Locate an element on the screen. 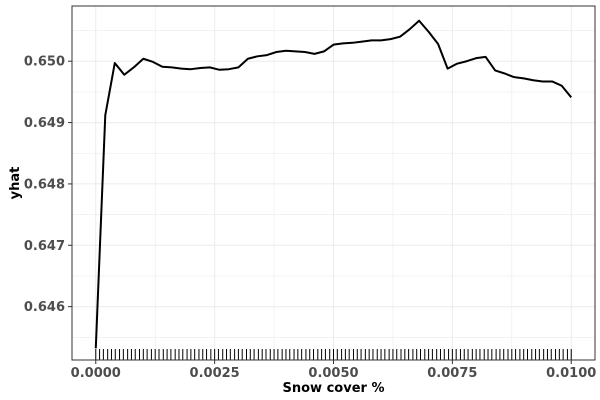 The width and height of the screenshot is (600, 400). rug-marks is located at coordinates (333, 354).